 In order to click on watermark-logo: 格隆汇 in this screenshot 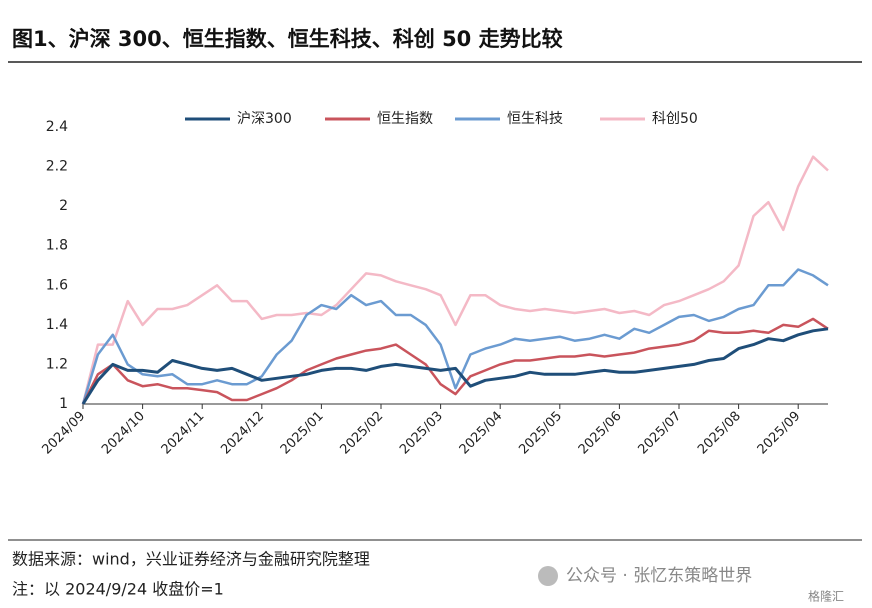, I will do `click(826, 596)`.